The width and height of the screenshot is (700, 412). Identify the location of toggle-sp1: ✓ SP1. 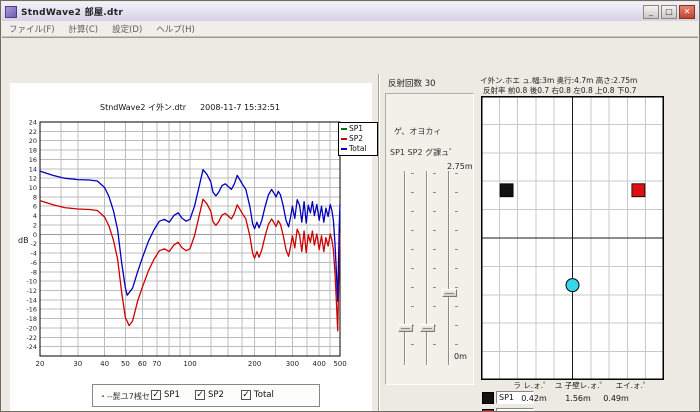
(165, 395).